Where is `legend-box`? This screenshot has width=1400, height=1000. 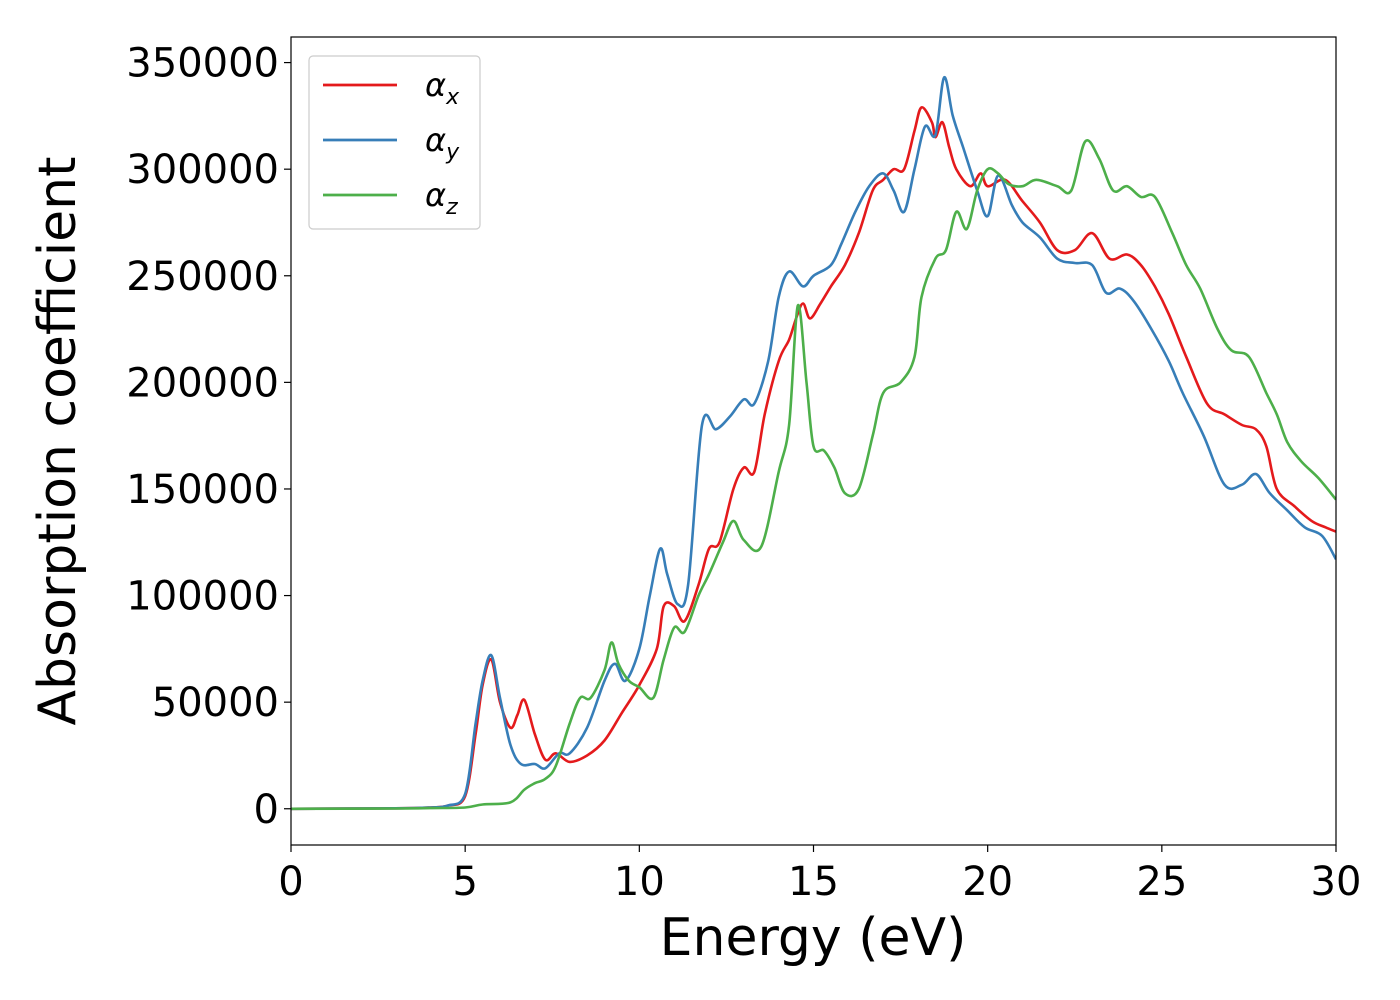 legend-box is located at coordinates (394, 142).